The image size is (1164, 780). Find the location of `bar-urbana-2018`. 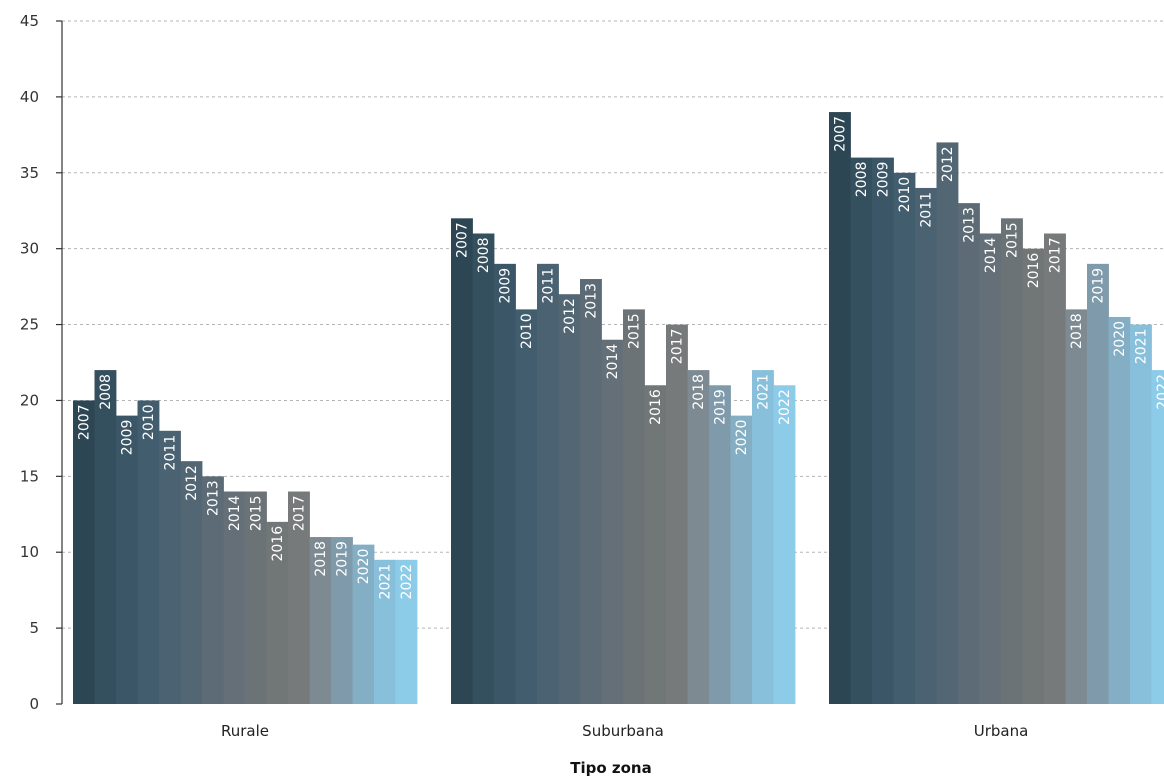

bar-urbana-2018 is located at coordinates (1076, 506).